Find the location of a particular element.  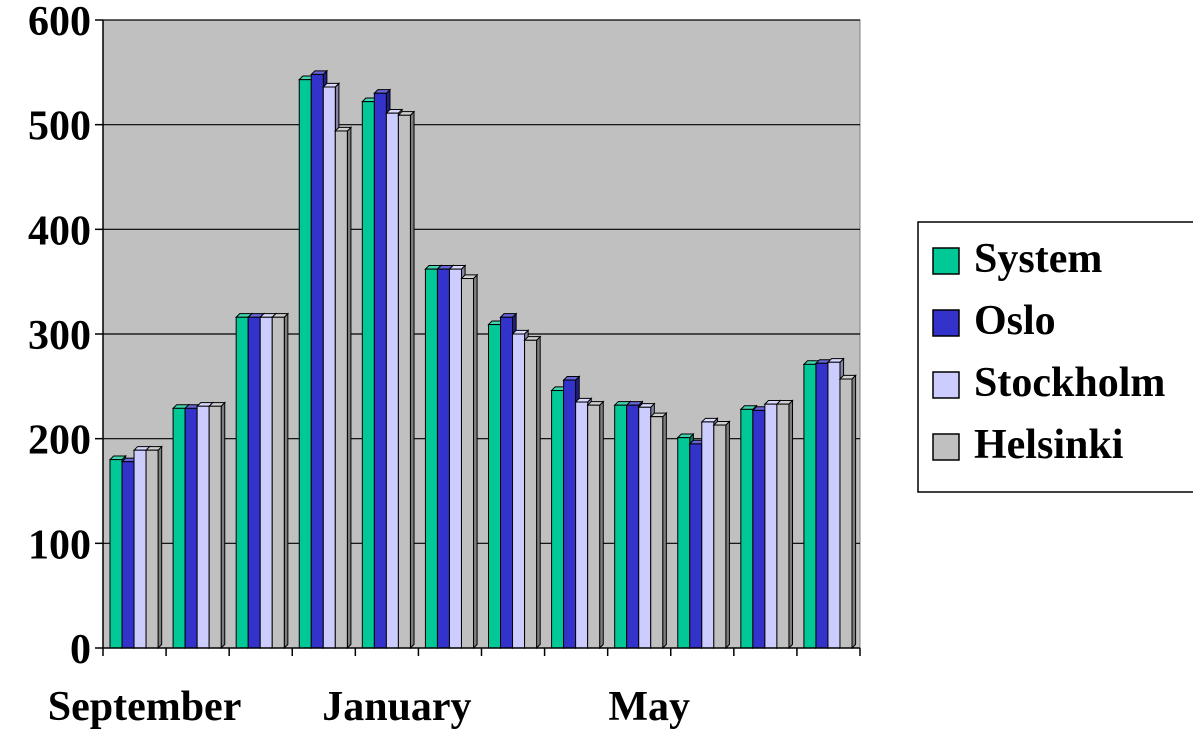

y-tick-label: 200 is located at coordinates (59, 441).